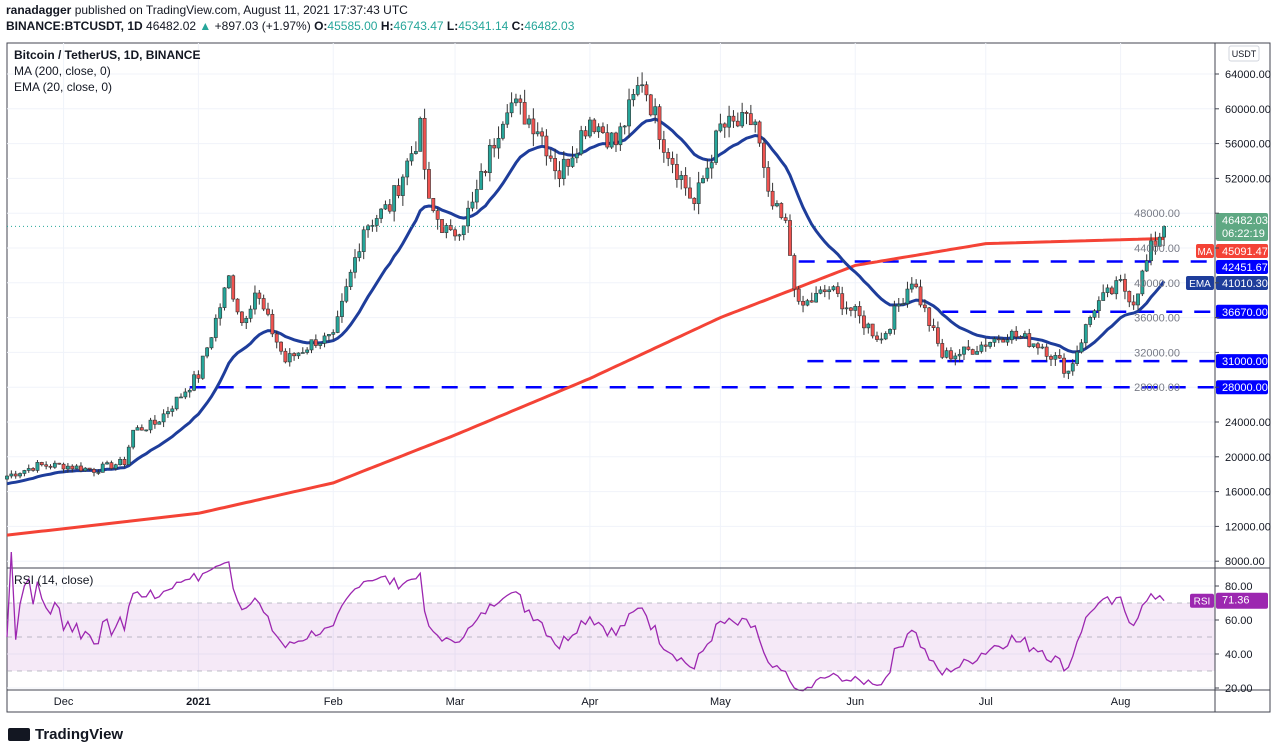 The width and height of the screenshot is (1280, 751). What do you see at coordinates (171, 26) in the screenshot?
I see `last-price: 46482.02` at bounding box center [171, 26].